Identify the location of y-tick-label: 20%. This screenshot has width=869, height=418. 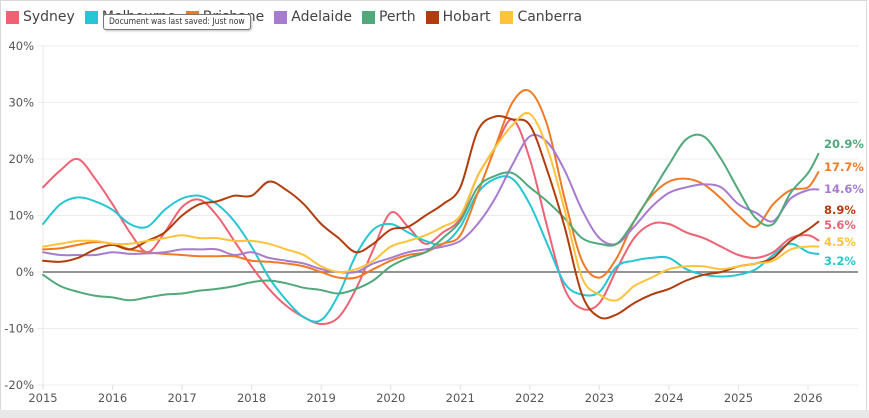
(21, 159).